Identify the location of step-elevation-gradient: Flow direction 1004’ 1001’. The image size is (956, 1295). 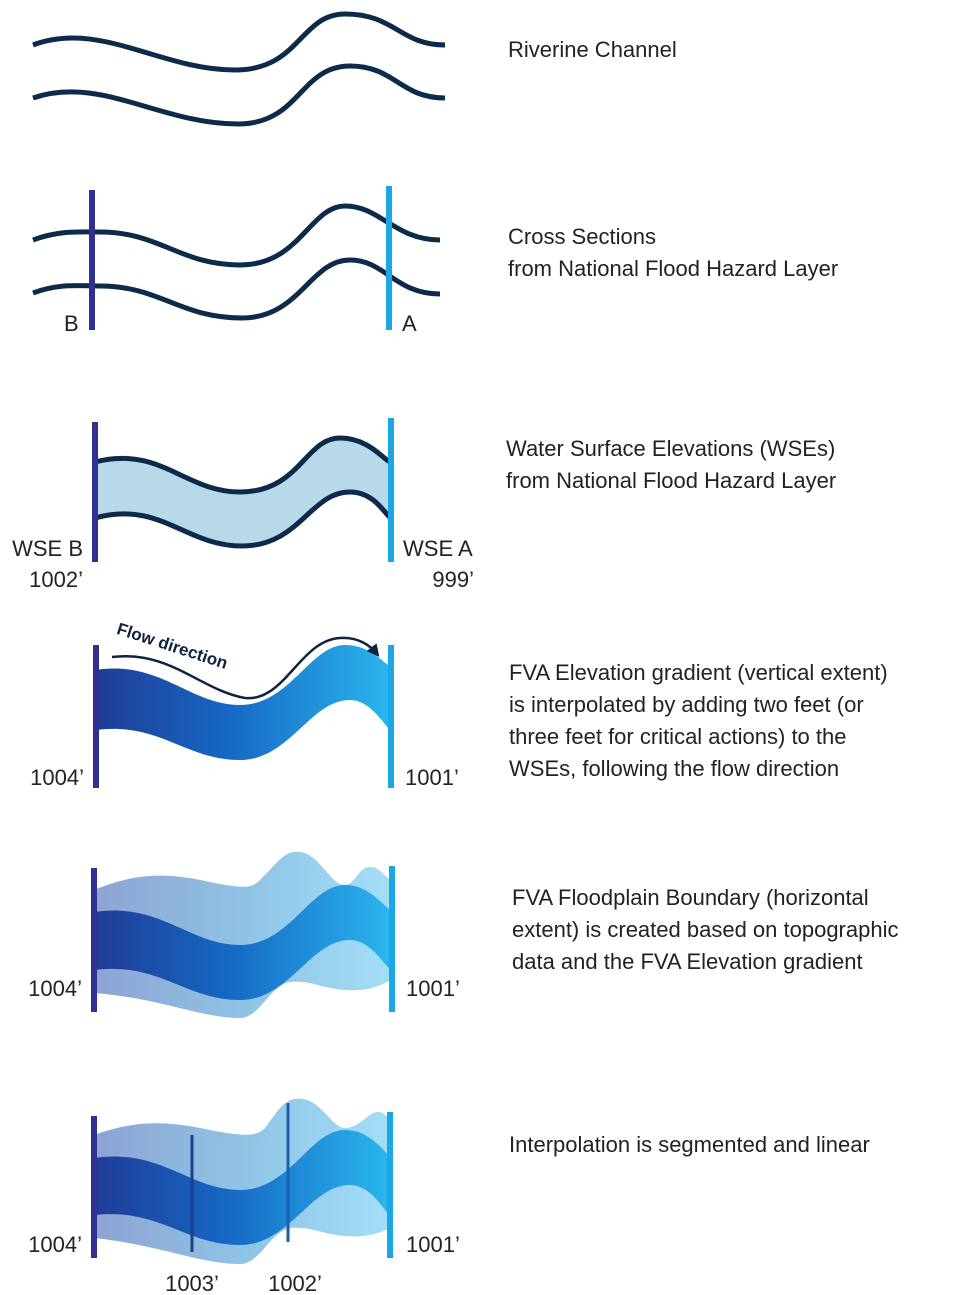
(244, 704).